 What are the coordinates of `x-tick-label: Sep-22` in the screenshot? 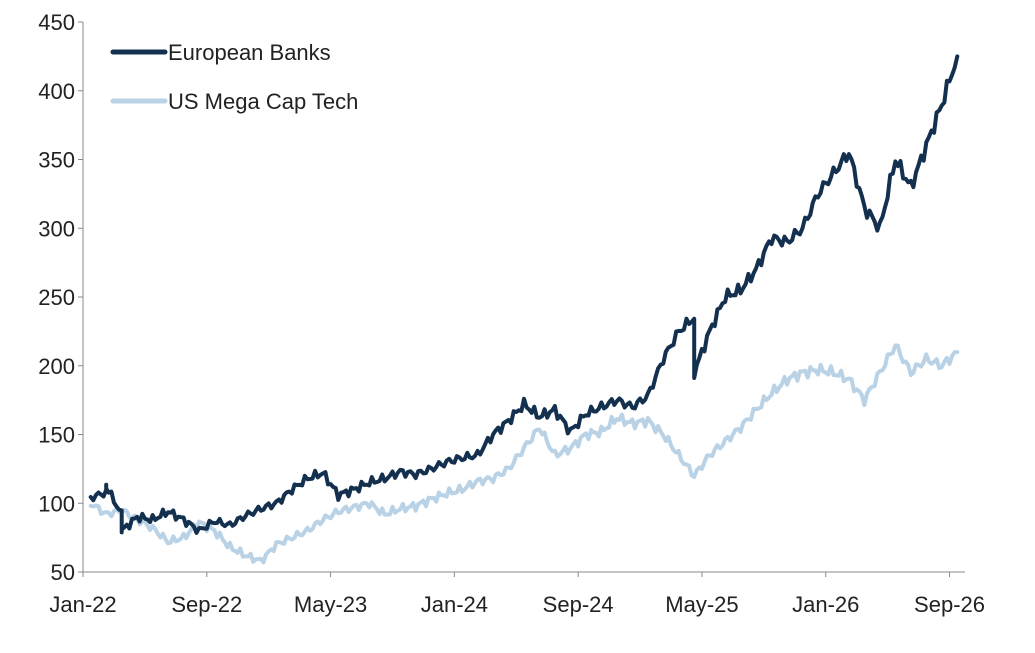 It's located at (206, 604).